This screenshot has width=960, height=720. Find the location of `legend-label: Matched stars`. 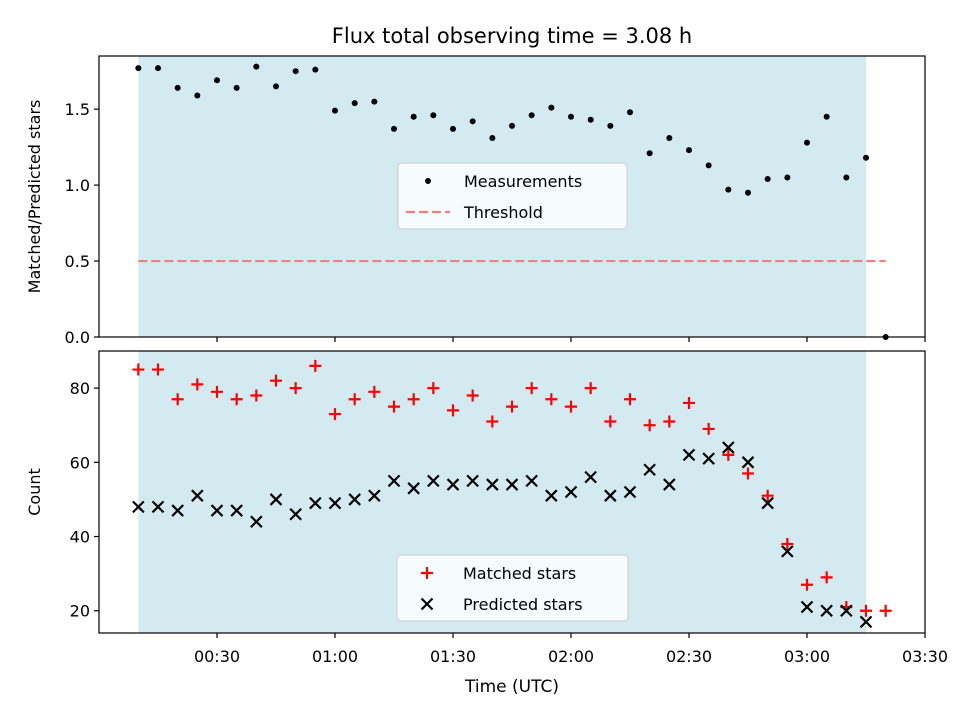

legend-label: Matched stars is located at coordinates (519, 573).